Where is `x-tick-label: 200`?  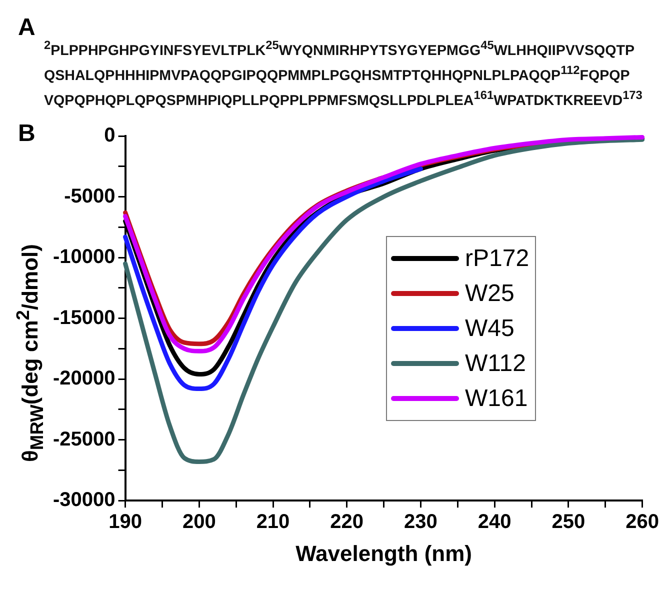
x-tick-label: 200 is located at coordinates (199, 522).